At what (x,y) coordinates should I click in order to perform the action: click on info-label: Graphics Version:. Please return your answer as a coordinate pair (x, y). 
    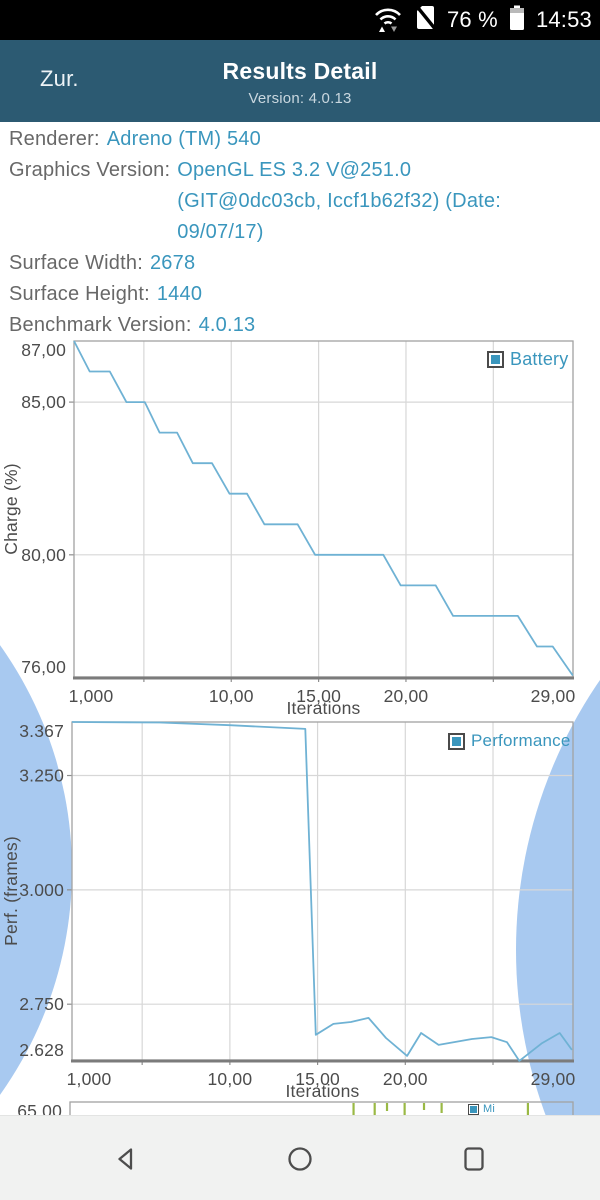
    Looking at the image, I should click on (90, 170).